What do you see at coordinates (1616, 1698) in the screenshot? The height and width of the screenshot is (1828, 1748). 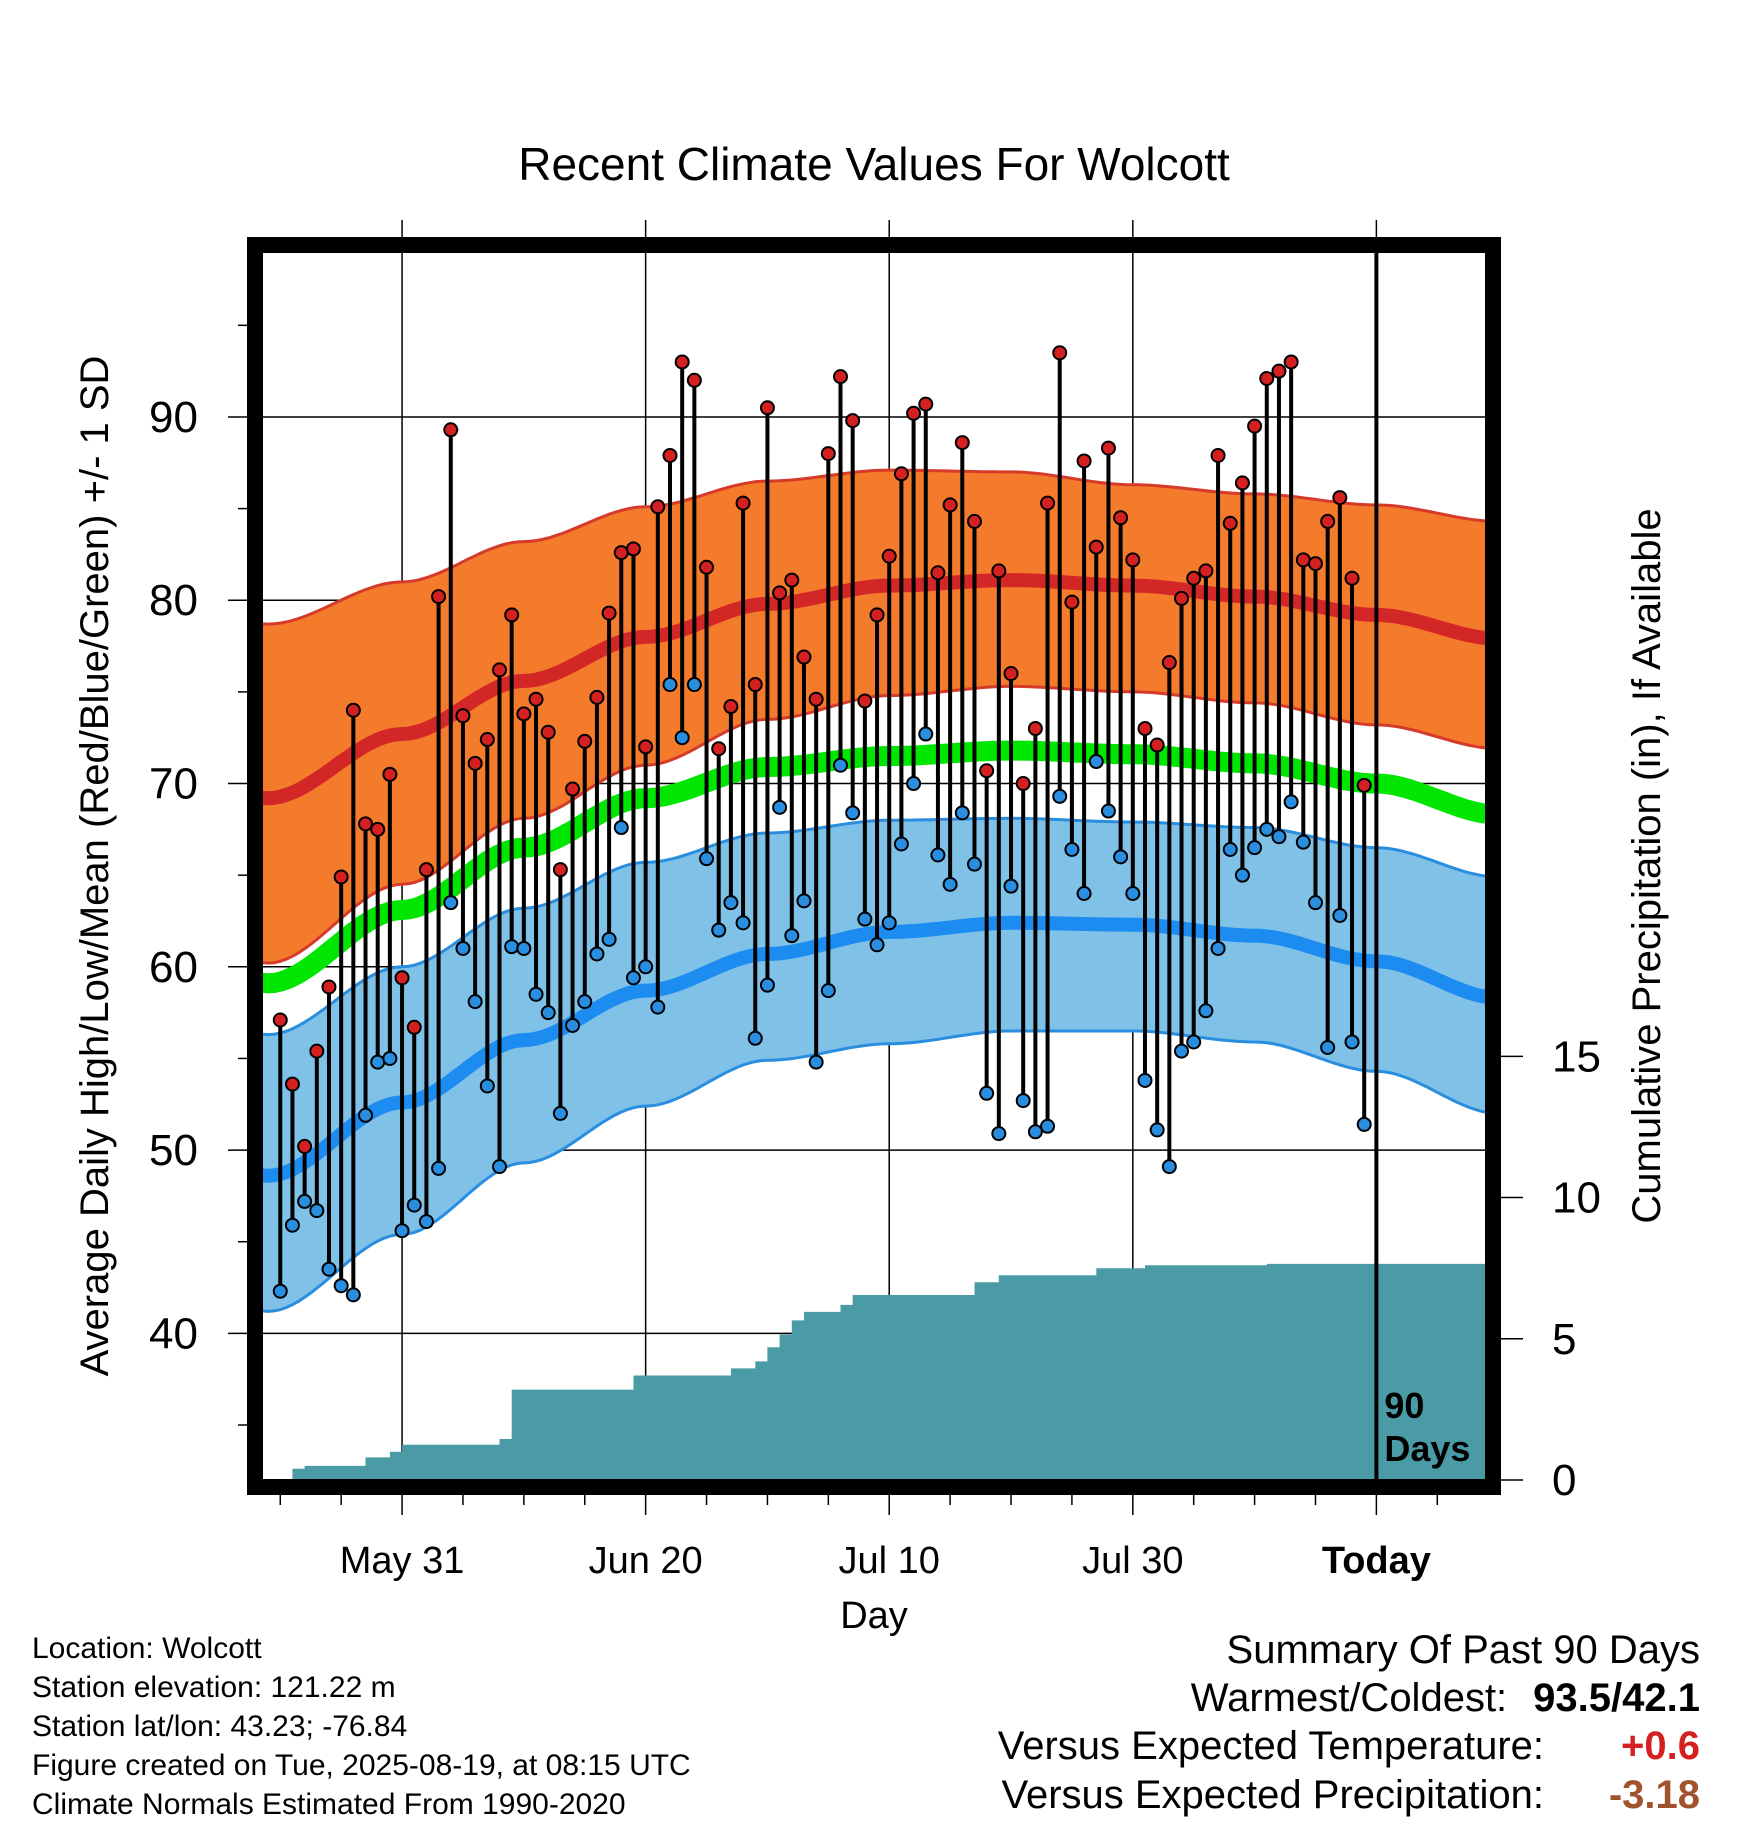 I see `summary-warmest-value: 93.5/42.1` at bounding box center [1616, 1698].